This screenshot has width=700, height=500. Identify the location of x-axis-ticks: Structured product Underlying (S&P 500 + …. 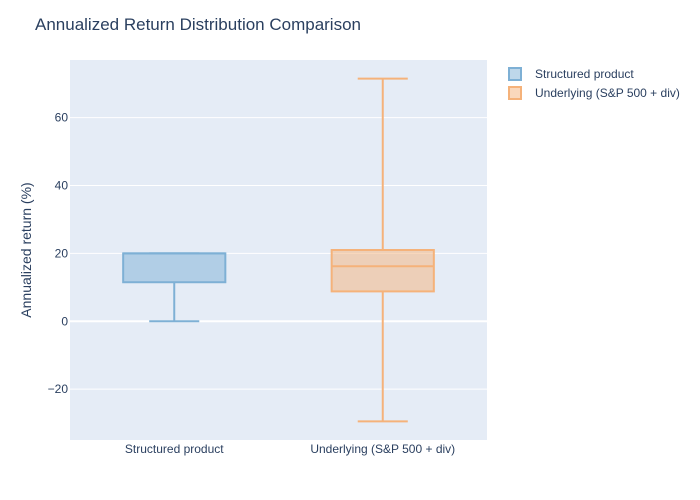
(290, 449).